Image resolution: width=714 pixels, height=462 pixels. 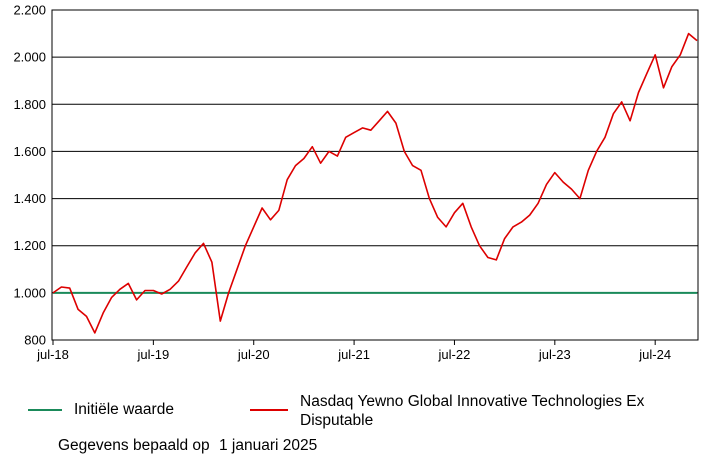 What do you see at coordinates (29, 151) in the screenshot?
I see `y-tick-label: 1.600` at bounding box center [29, 151].